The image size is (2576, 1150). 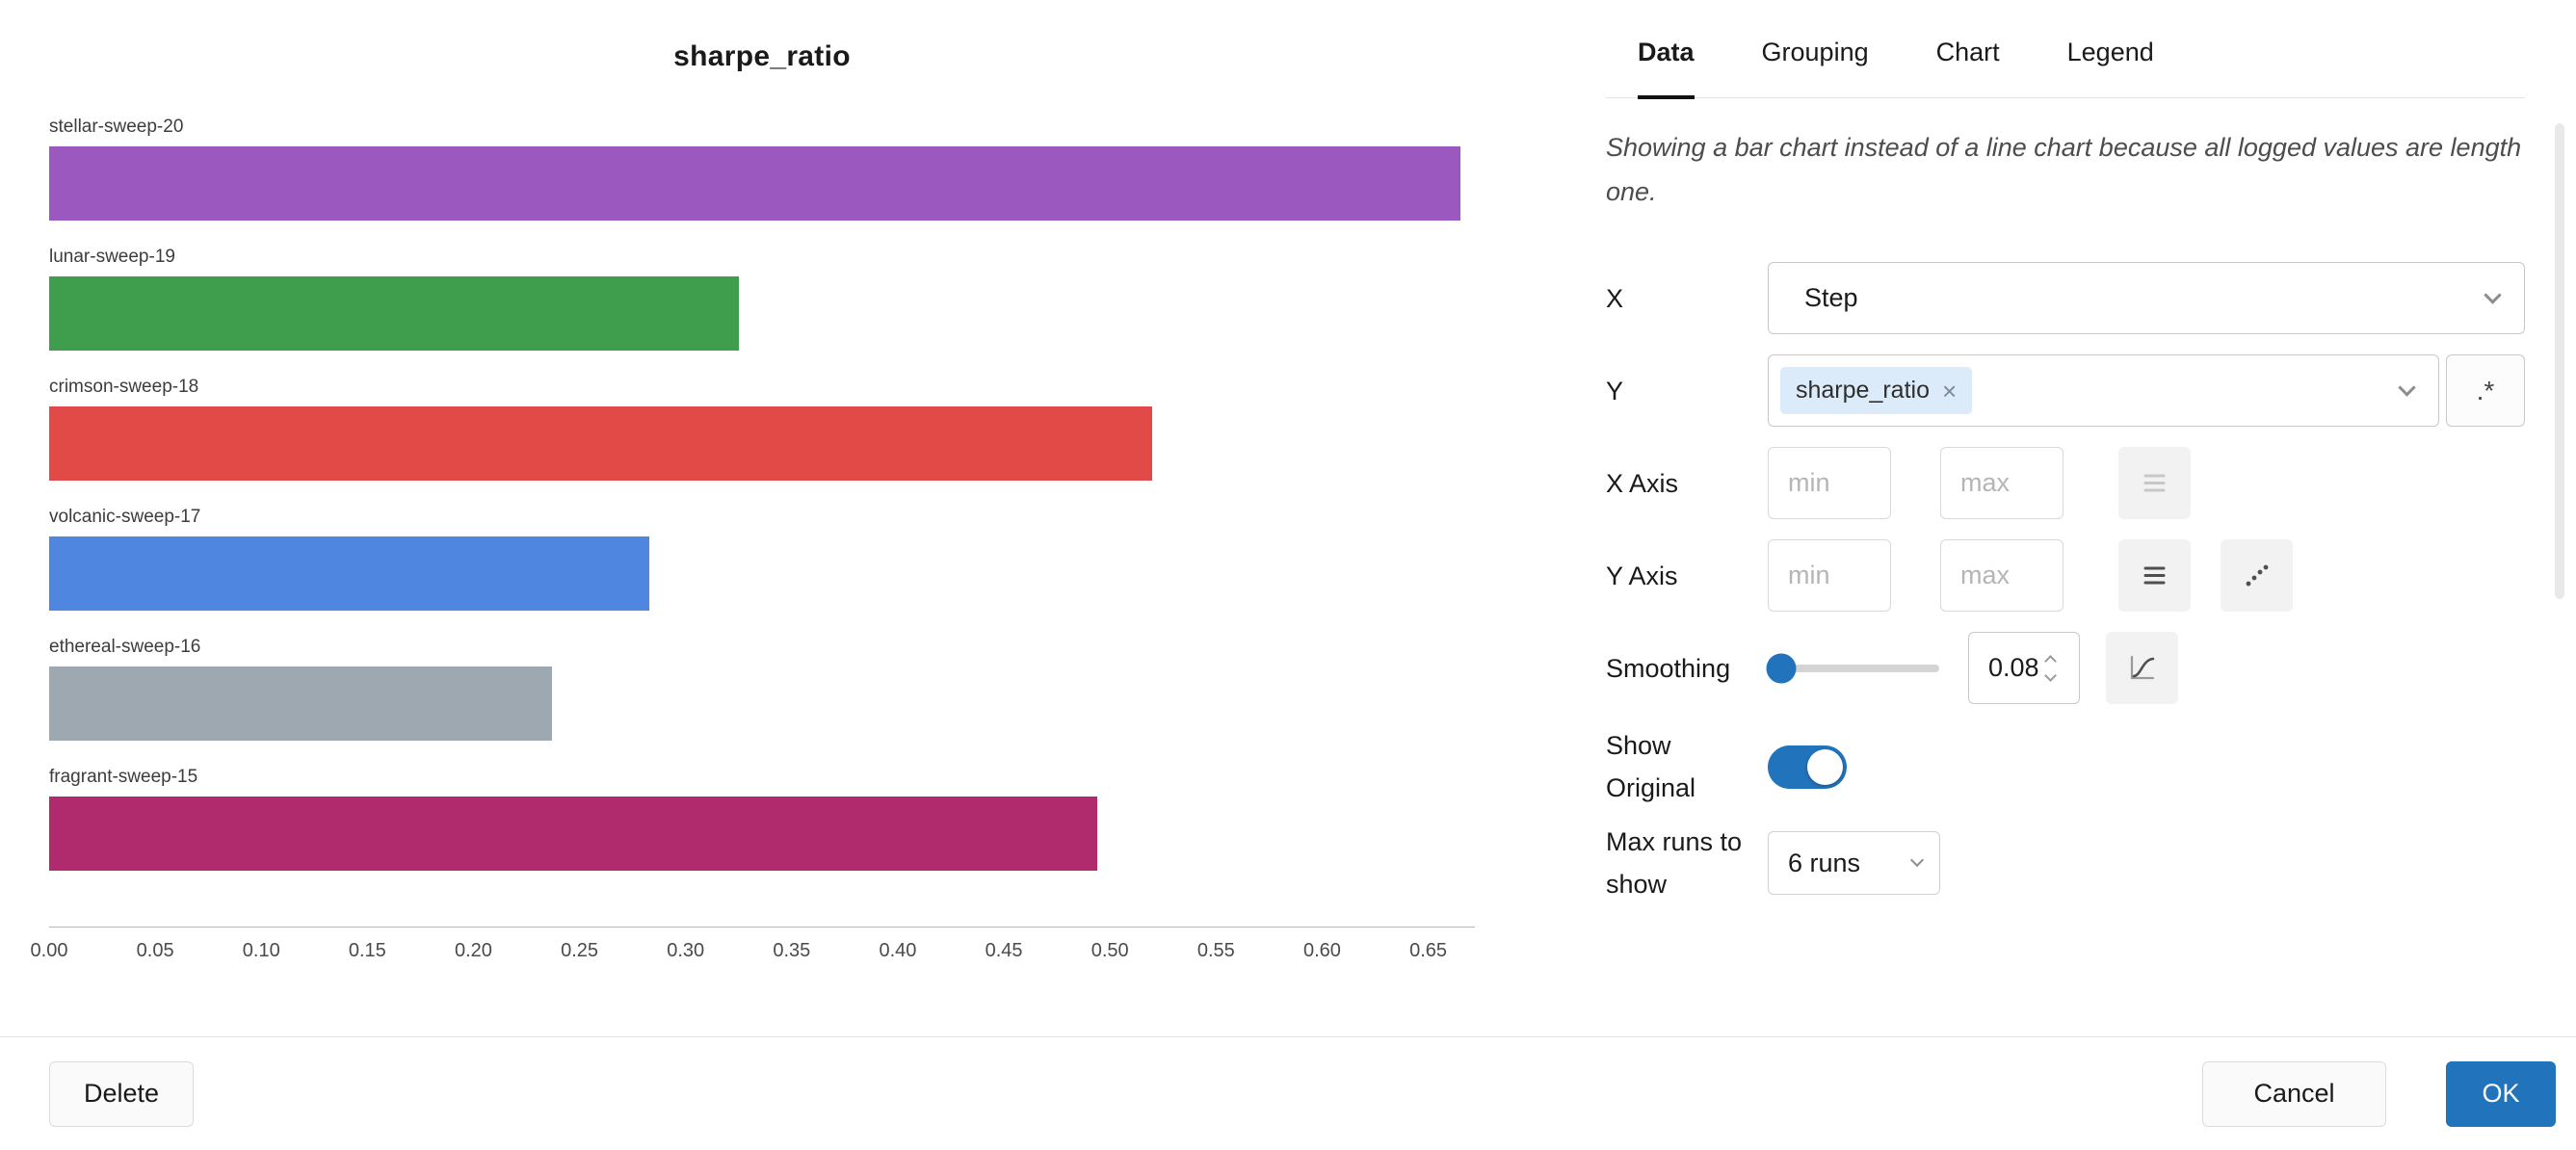 What do you see at coordinates (1782, 668) in the screenshot?
I see `smoothing-slider-knob` at bounding box center [1782, 668].